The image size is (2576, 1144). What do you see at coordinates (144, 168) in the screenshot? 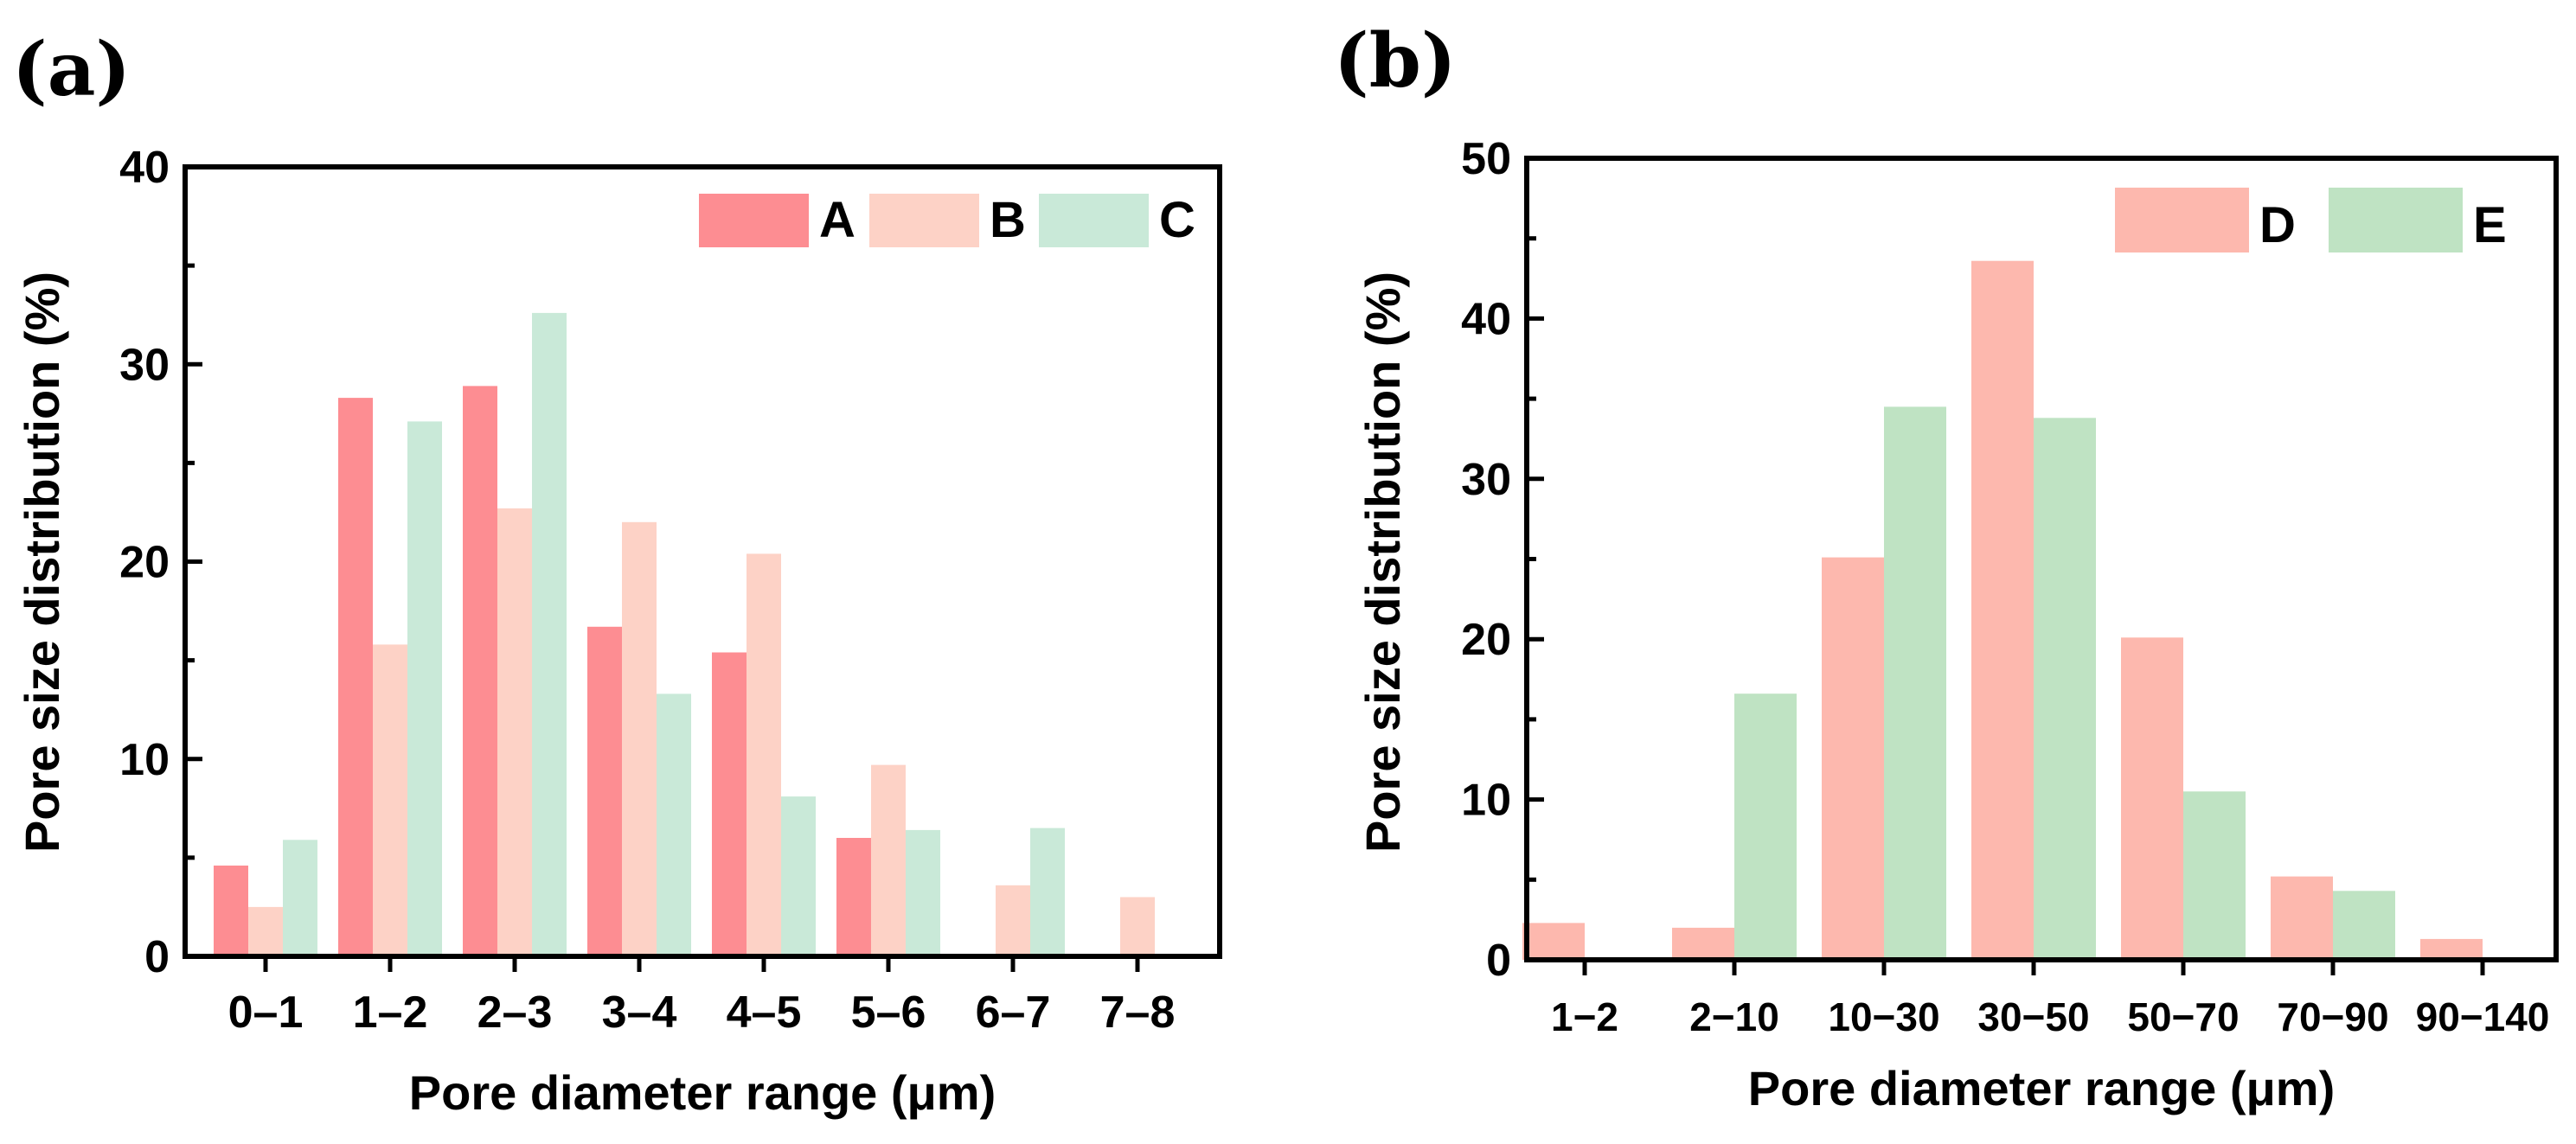
I see `y-tick-label-a-40: 40` at bounding box center [144, 168].